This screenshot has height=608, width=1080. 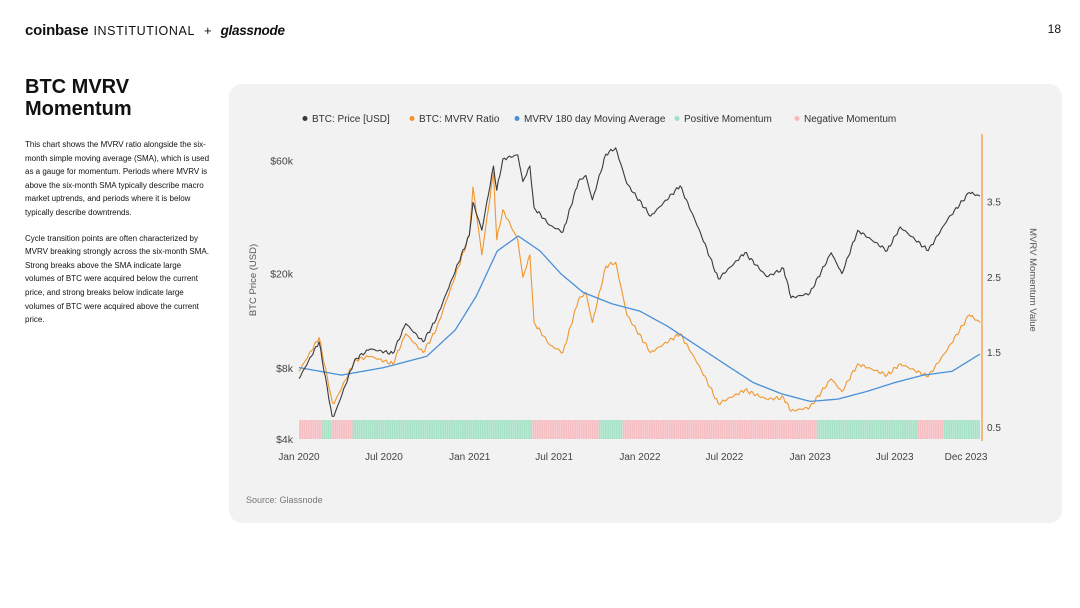 What do you see at coordinates (994, 428) in the screenshot?
I see `y-right-tick-label: 0.5` at bounding box center [994, 428].